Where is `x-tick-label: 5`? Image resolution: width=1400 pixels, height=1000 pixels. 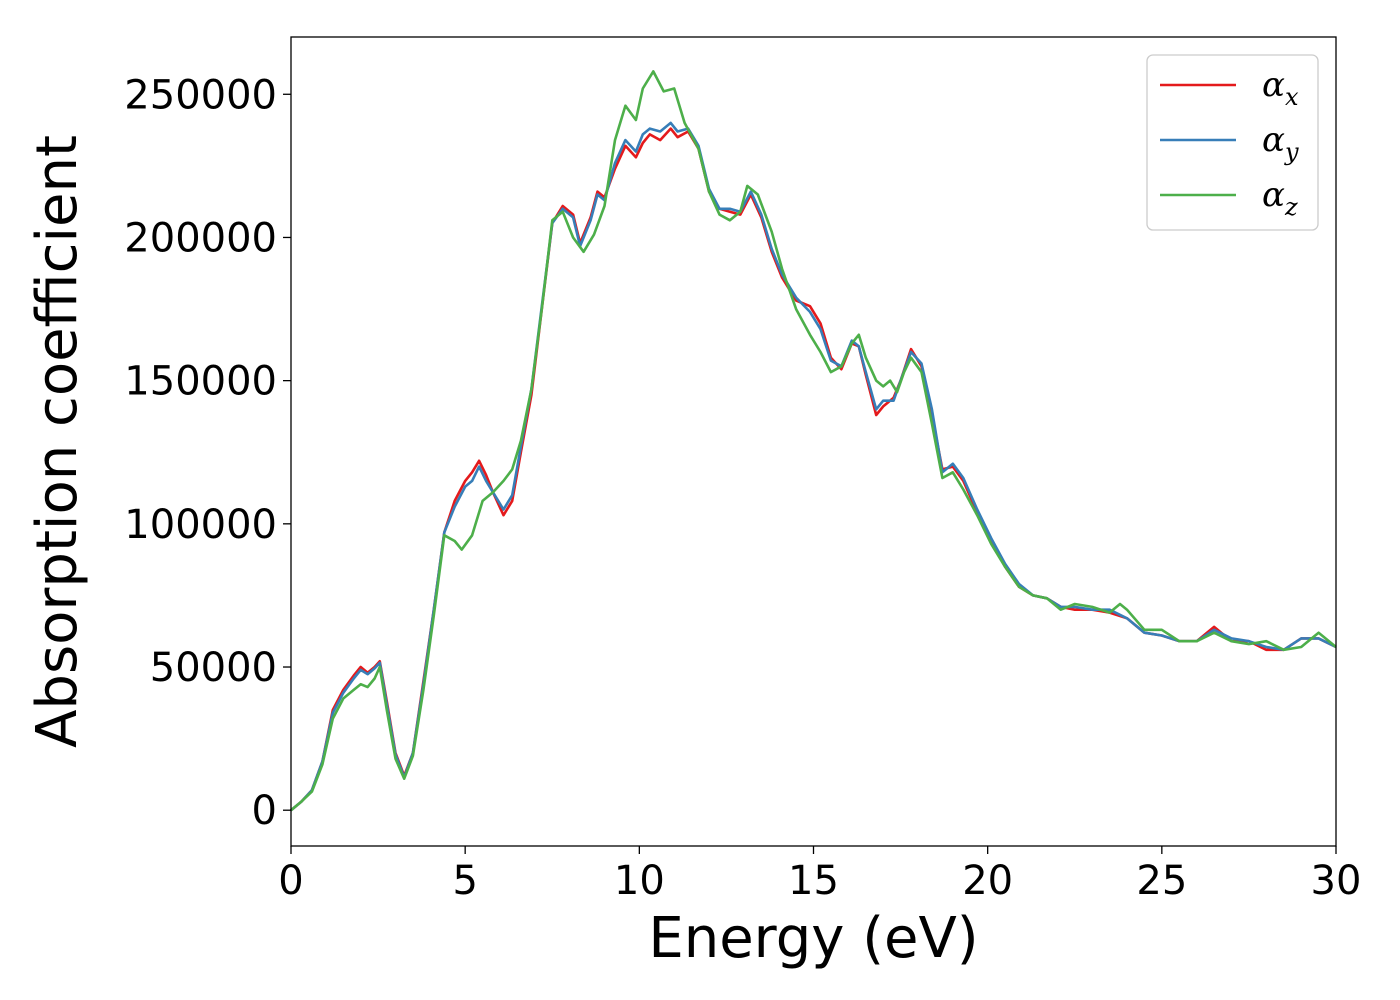 x-tick-label: 5 is located at coordinates (464, 881).